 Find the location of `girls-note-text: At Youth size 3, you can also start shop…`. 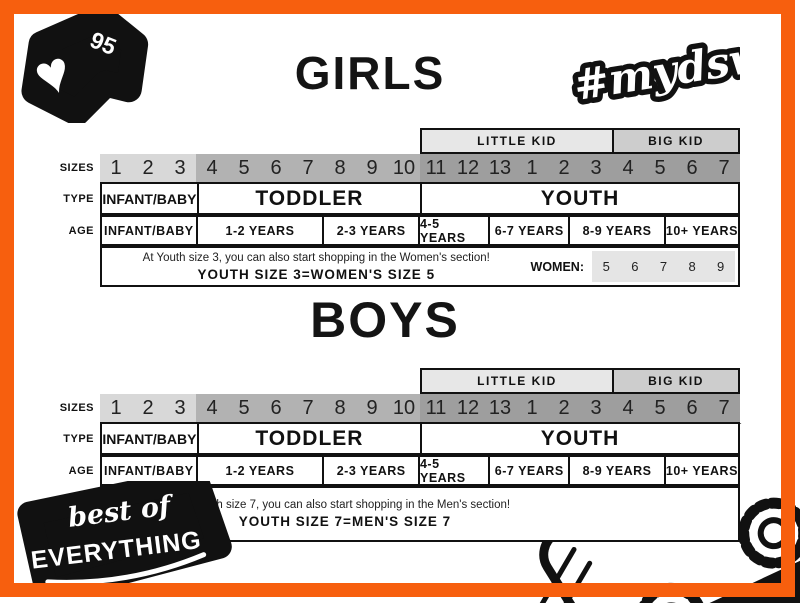

girls-note-text: At Youth size 3, you can also start shop… is located at coordinates (316, 267).